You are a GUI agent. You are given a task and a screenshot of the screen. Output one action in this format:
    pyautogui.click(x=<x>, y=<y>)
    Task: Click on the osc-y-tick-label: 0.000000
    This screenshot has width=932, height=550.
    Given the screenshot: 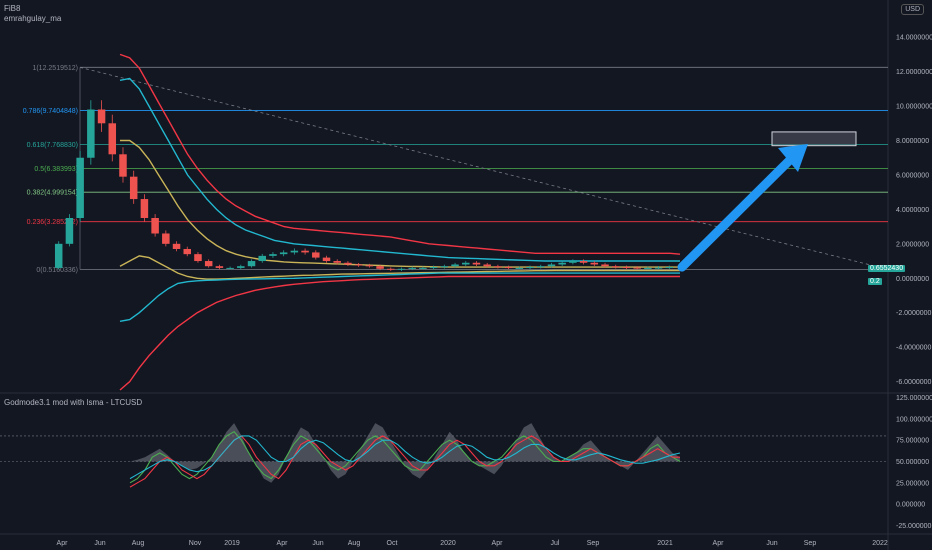 What is the action you would take?
    pyautogui.click(x=910, y=505)
    